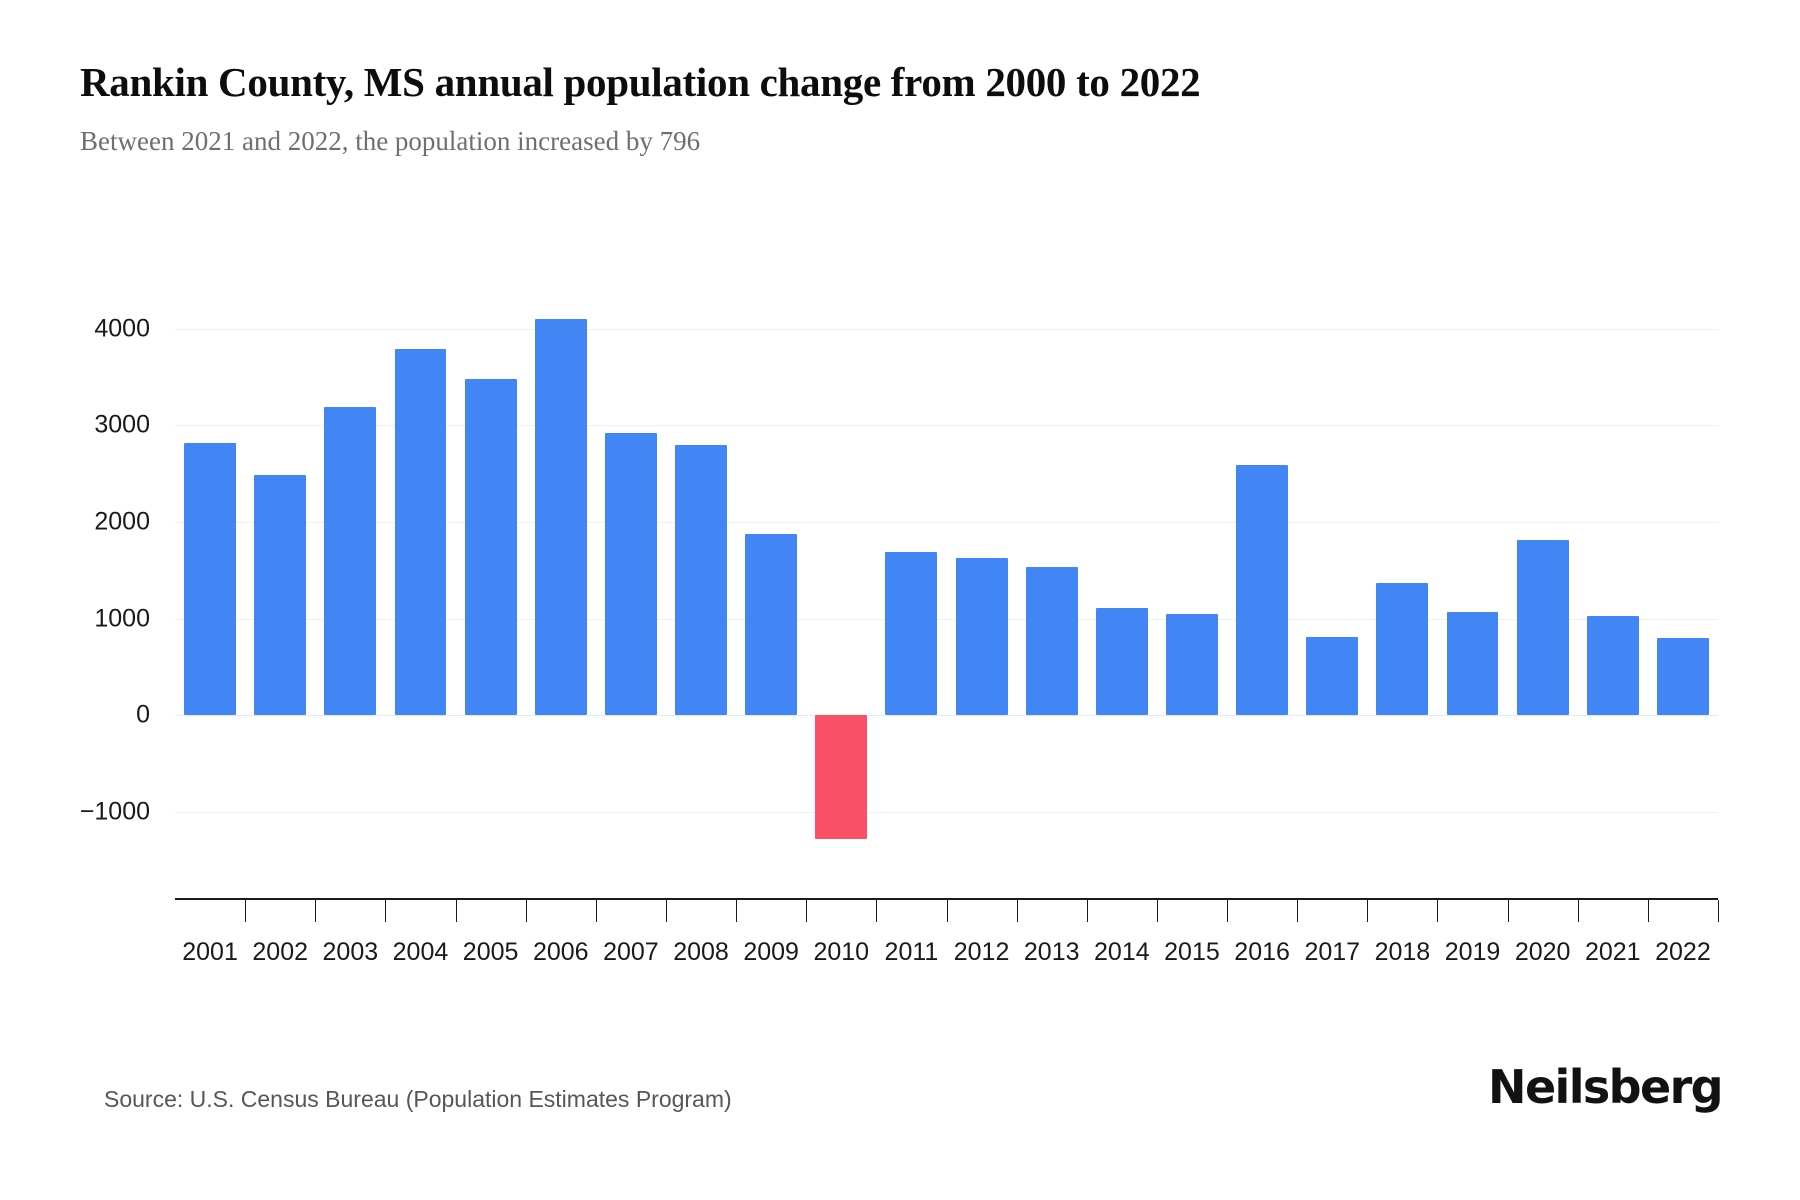 The height and width of the screenshot is (1200, 1800). I want to click on x-tick-label-2020: 2020, so click(1542, 952).